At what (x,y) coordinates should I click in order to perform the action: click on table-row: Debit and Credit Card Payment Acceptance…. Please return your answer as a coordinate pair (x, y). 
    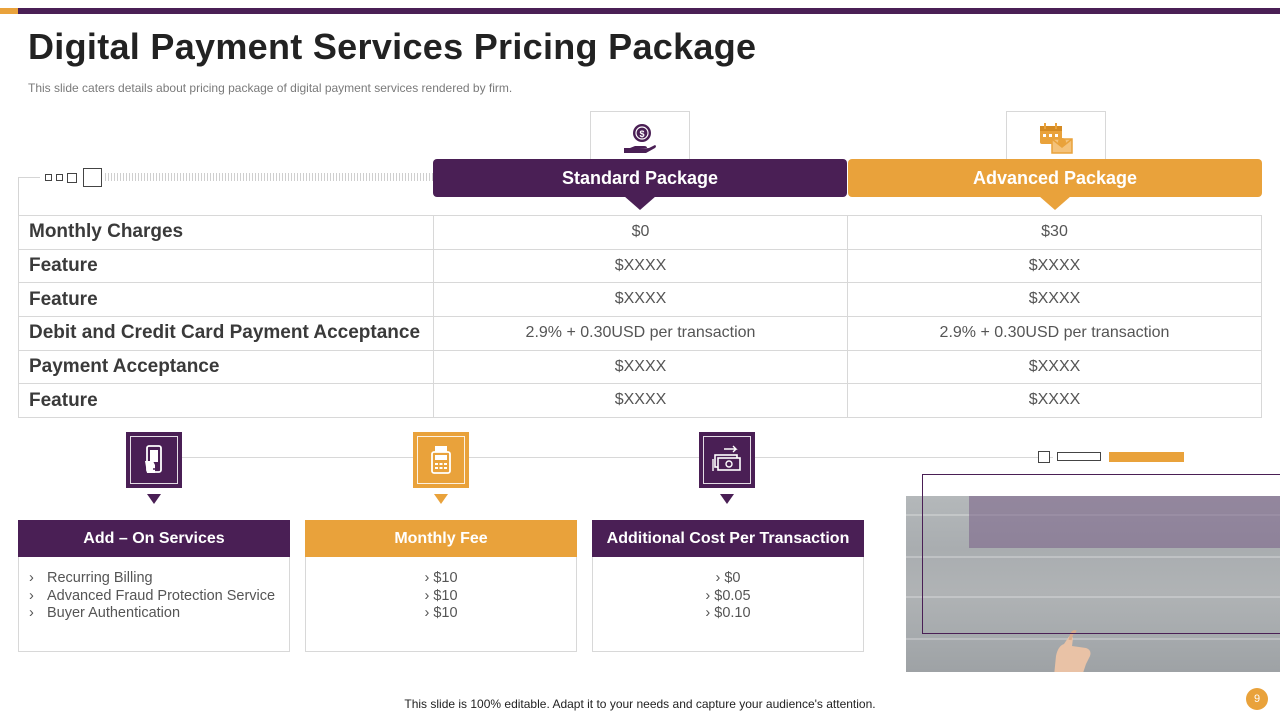
    Looking at the image, I should click on (640, 333).